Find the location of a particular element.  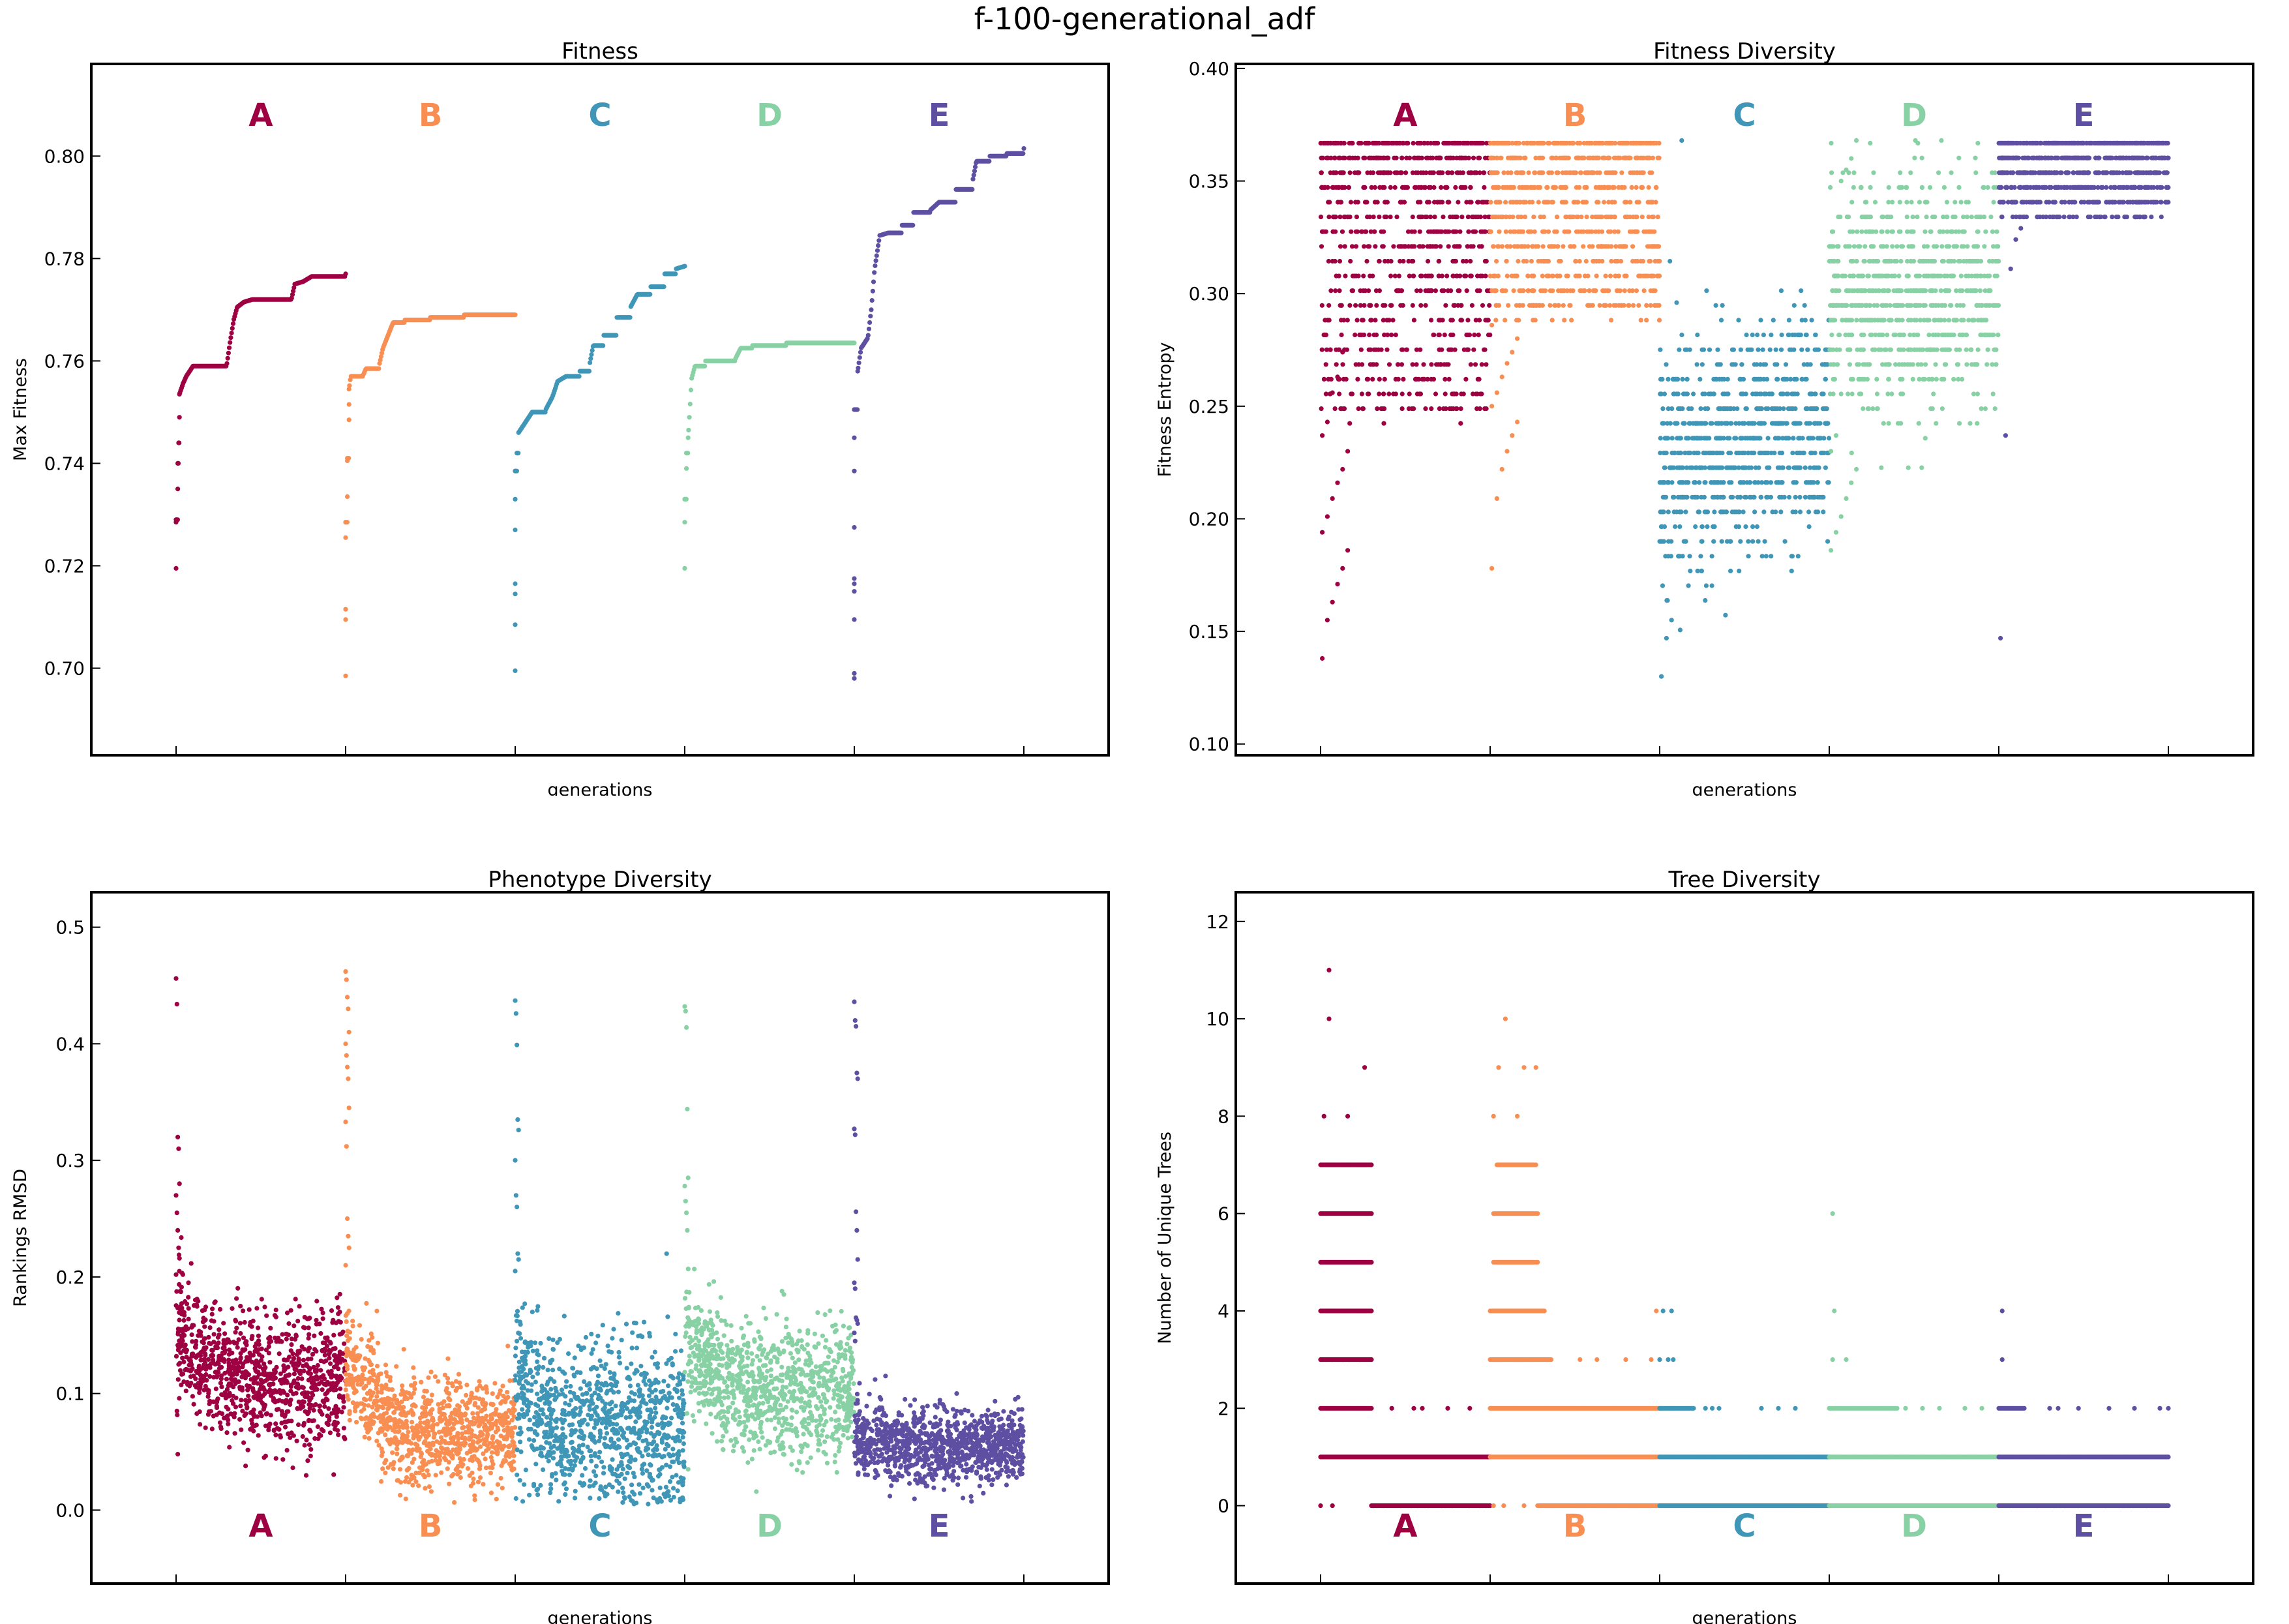

segment-label-b: B is located at coordinates (431, 115).